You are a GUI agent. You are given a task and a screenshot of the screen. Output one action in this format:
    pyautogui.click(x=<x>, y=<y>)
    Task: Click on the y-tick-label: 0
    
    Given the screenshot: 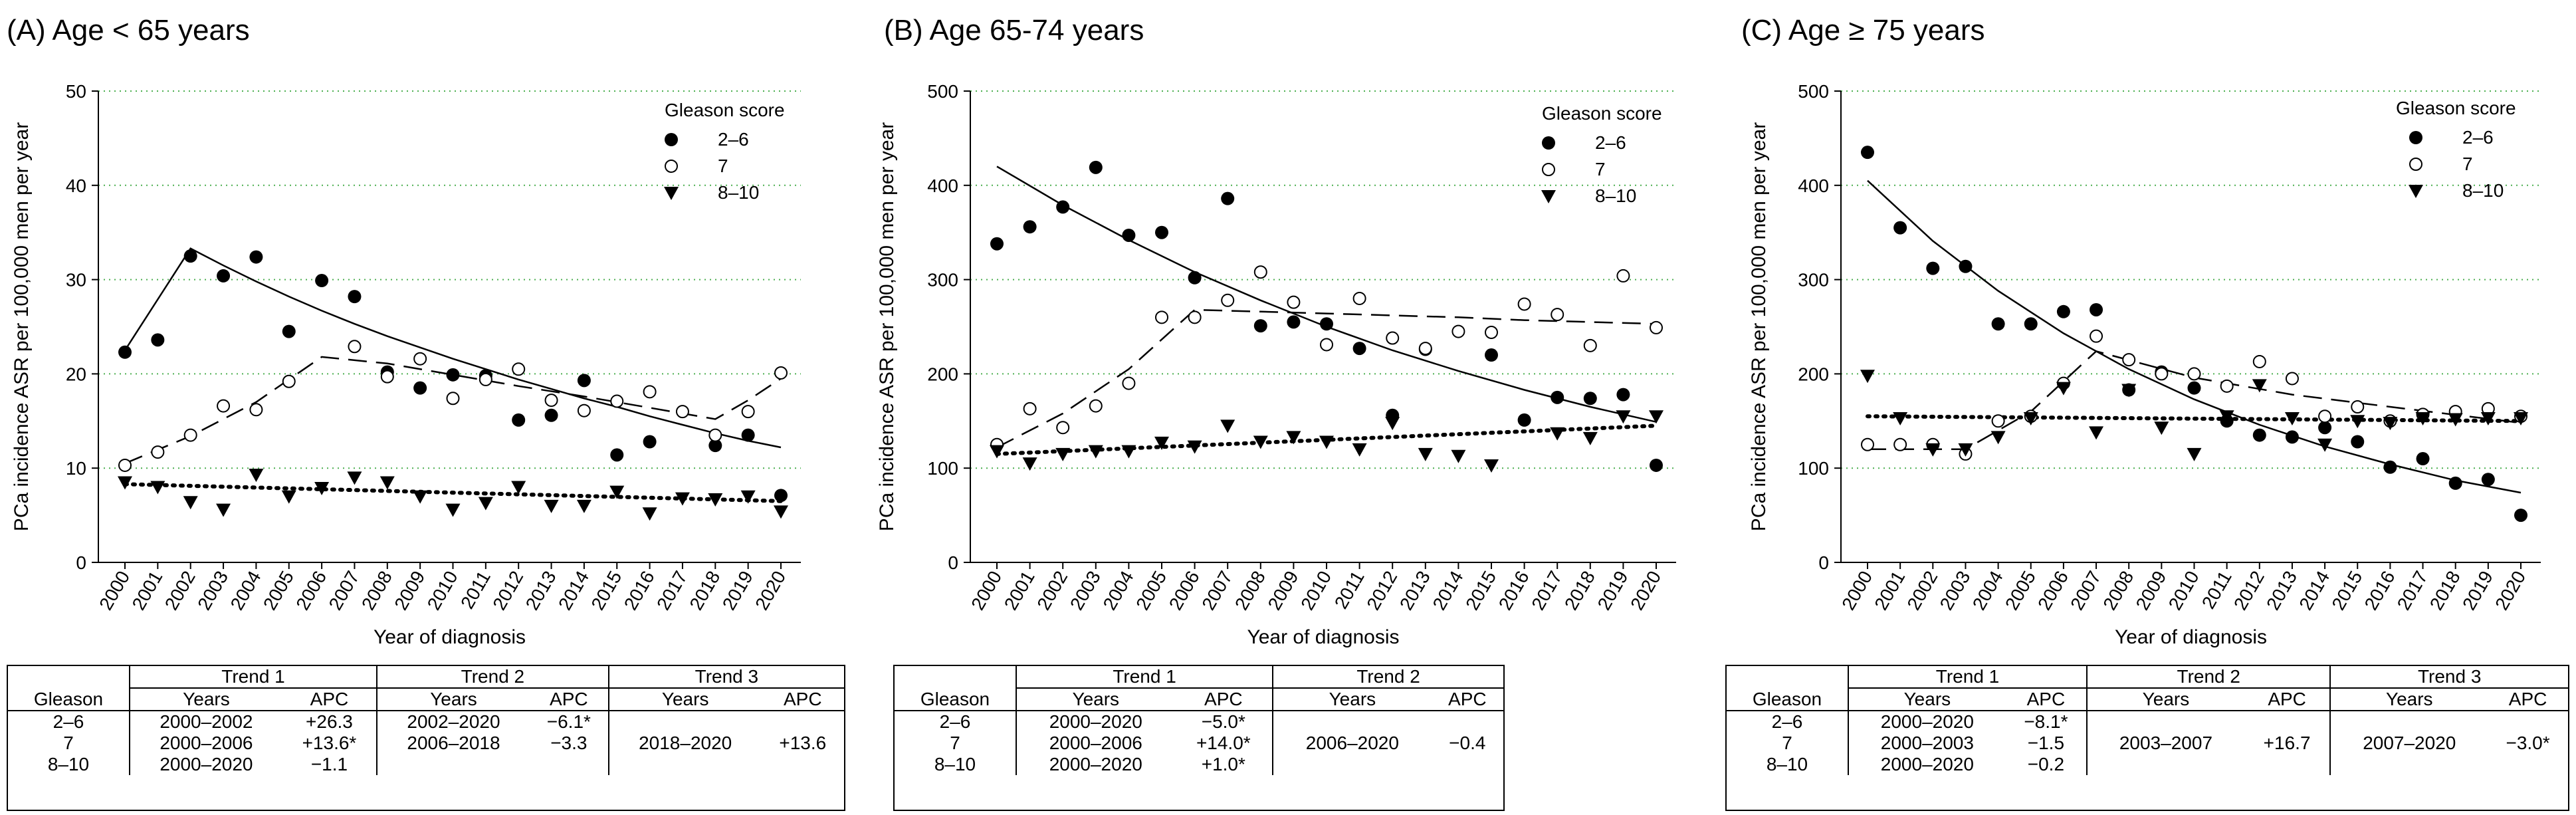 What is the action you would take?
    pyautogui.click(x=953, y=562)
    